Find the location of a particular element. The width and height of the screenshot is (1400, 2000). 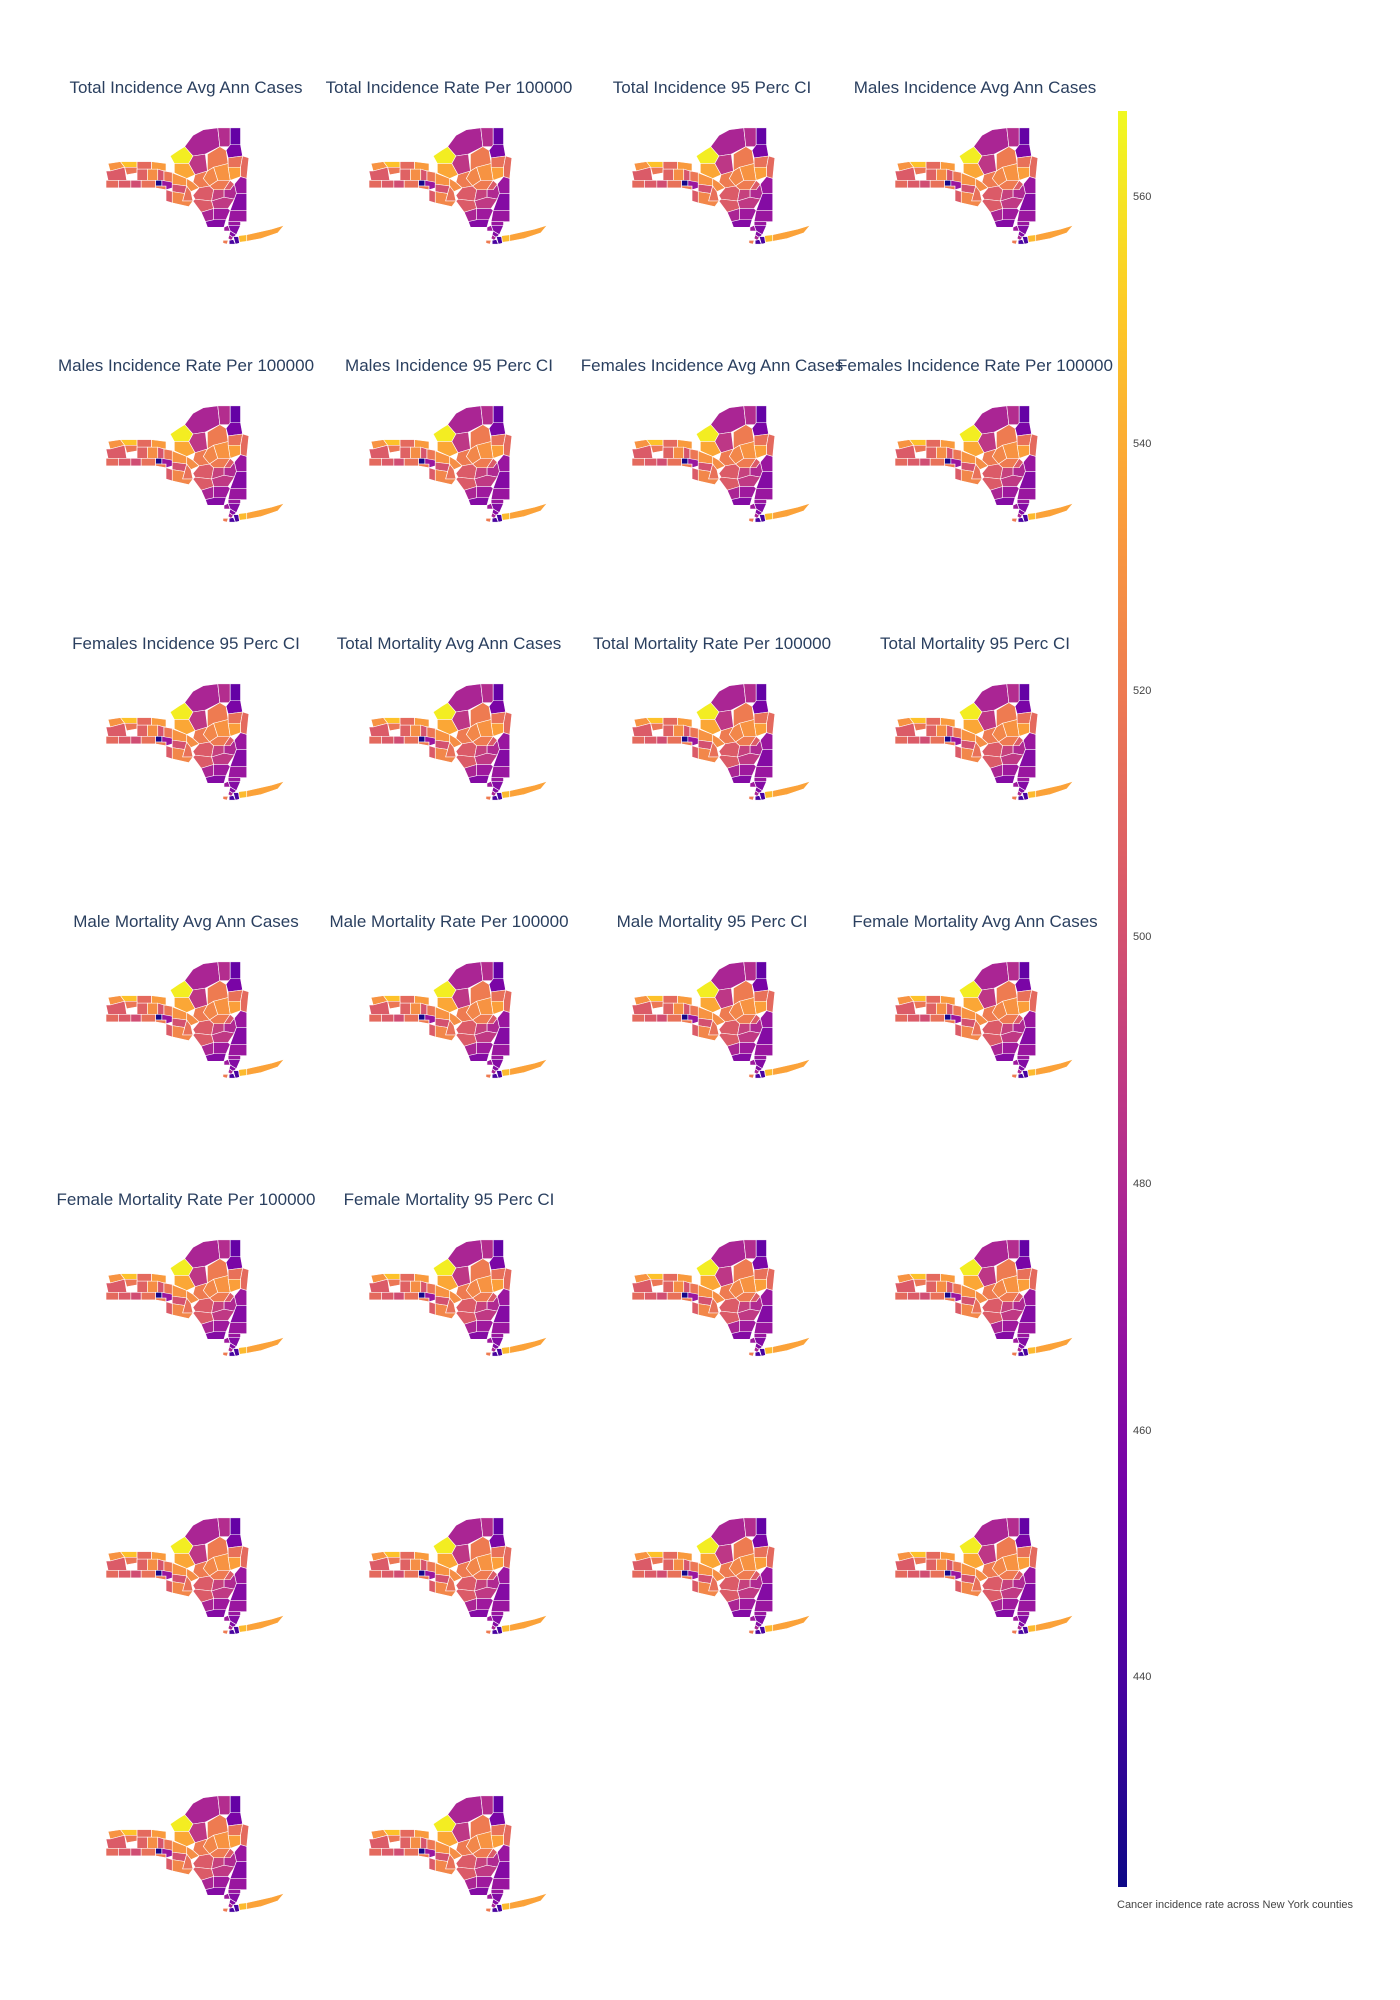

colorbar-tick-label: 480 is located at coordinates (1142, 1184).